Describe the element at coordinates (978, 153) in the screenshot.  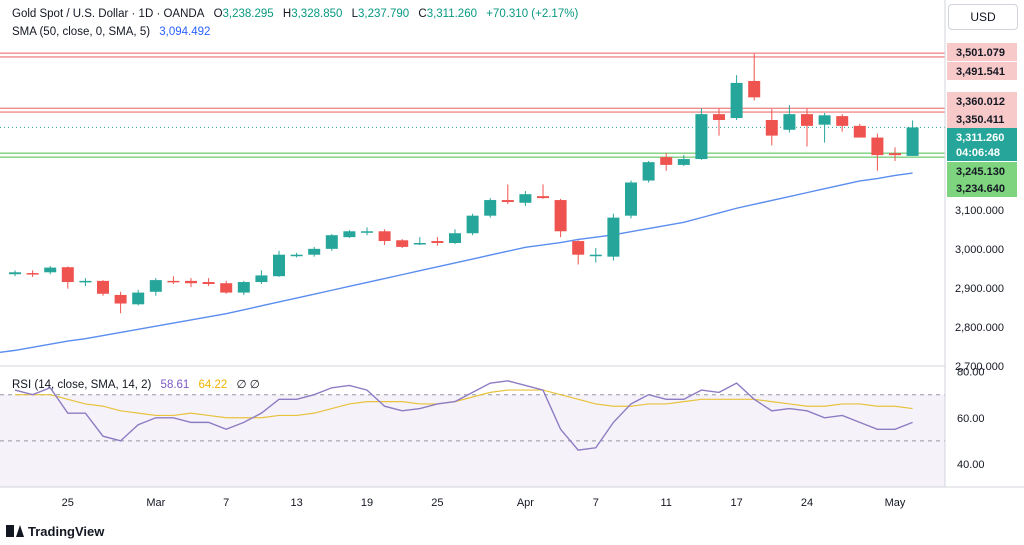
I see `price-badge-text: 04:06:48` at that location.